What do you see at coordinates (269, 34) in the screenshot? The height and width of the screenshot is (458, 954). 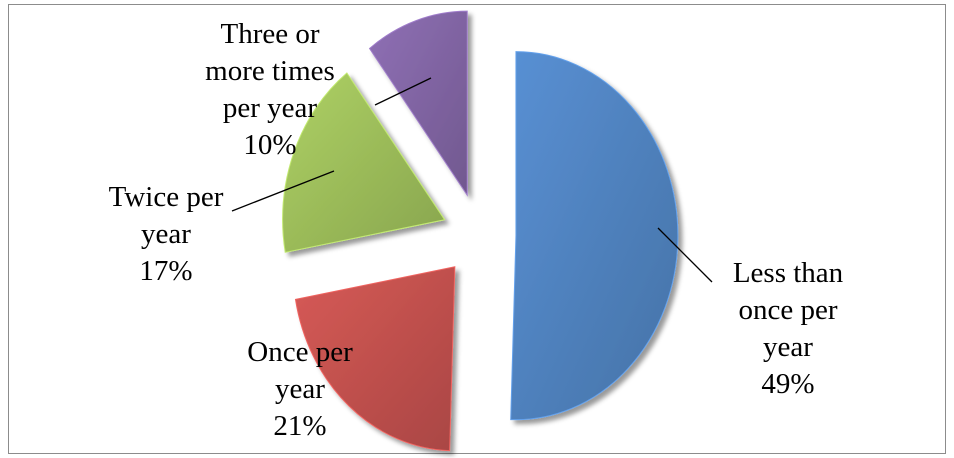 I see `slice-name-line: Three or` at bounding box center [269, 34].